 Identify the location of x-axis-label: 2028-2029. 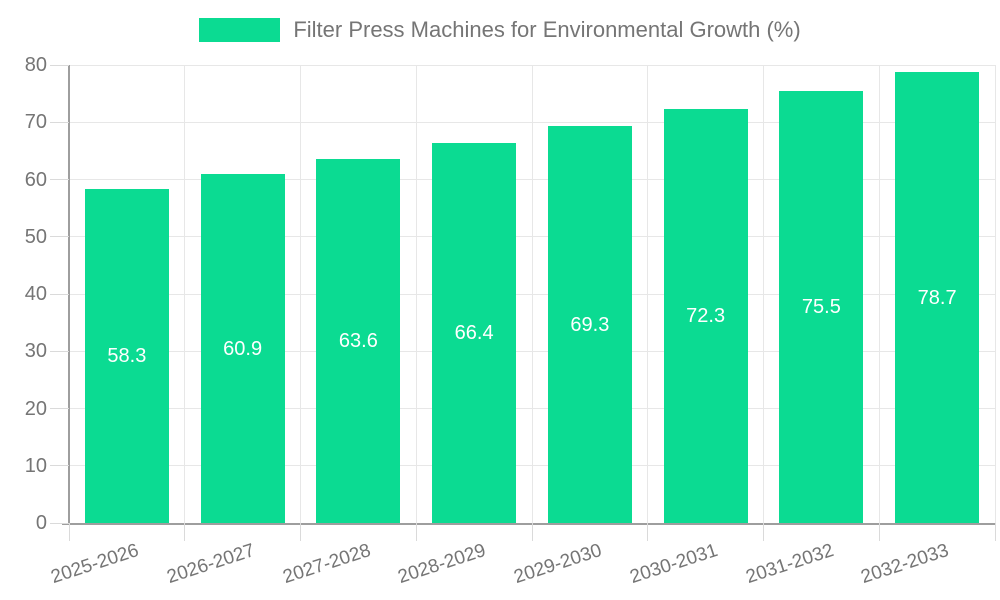
(442, 564).